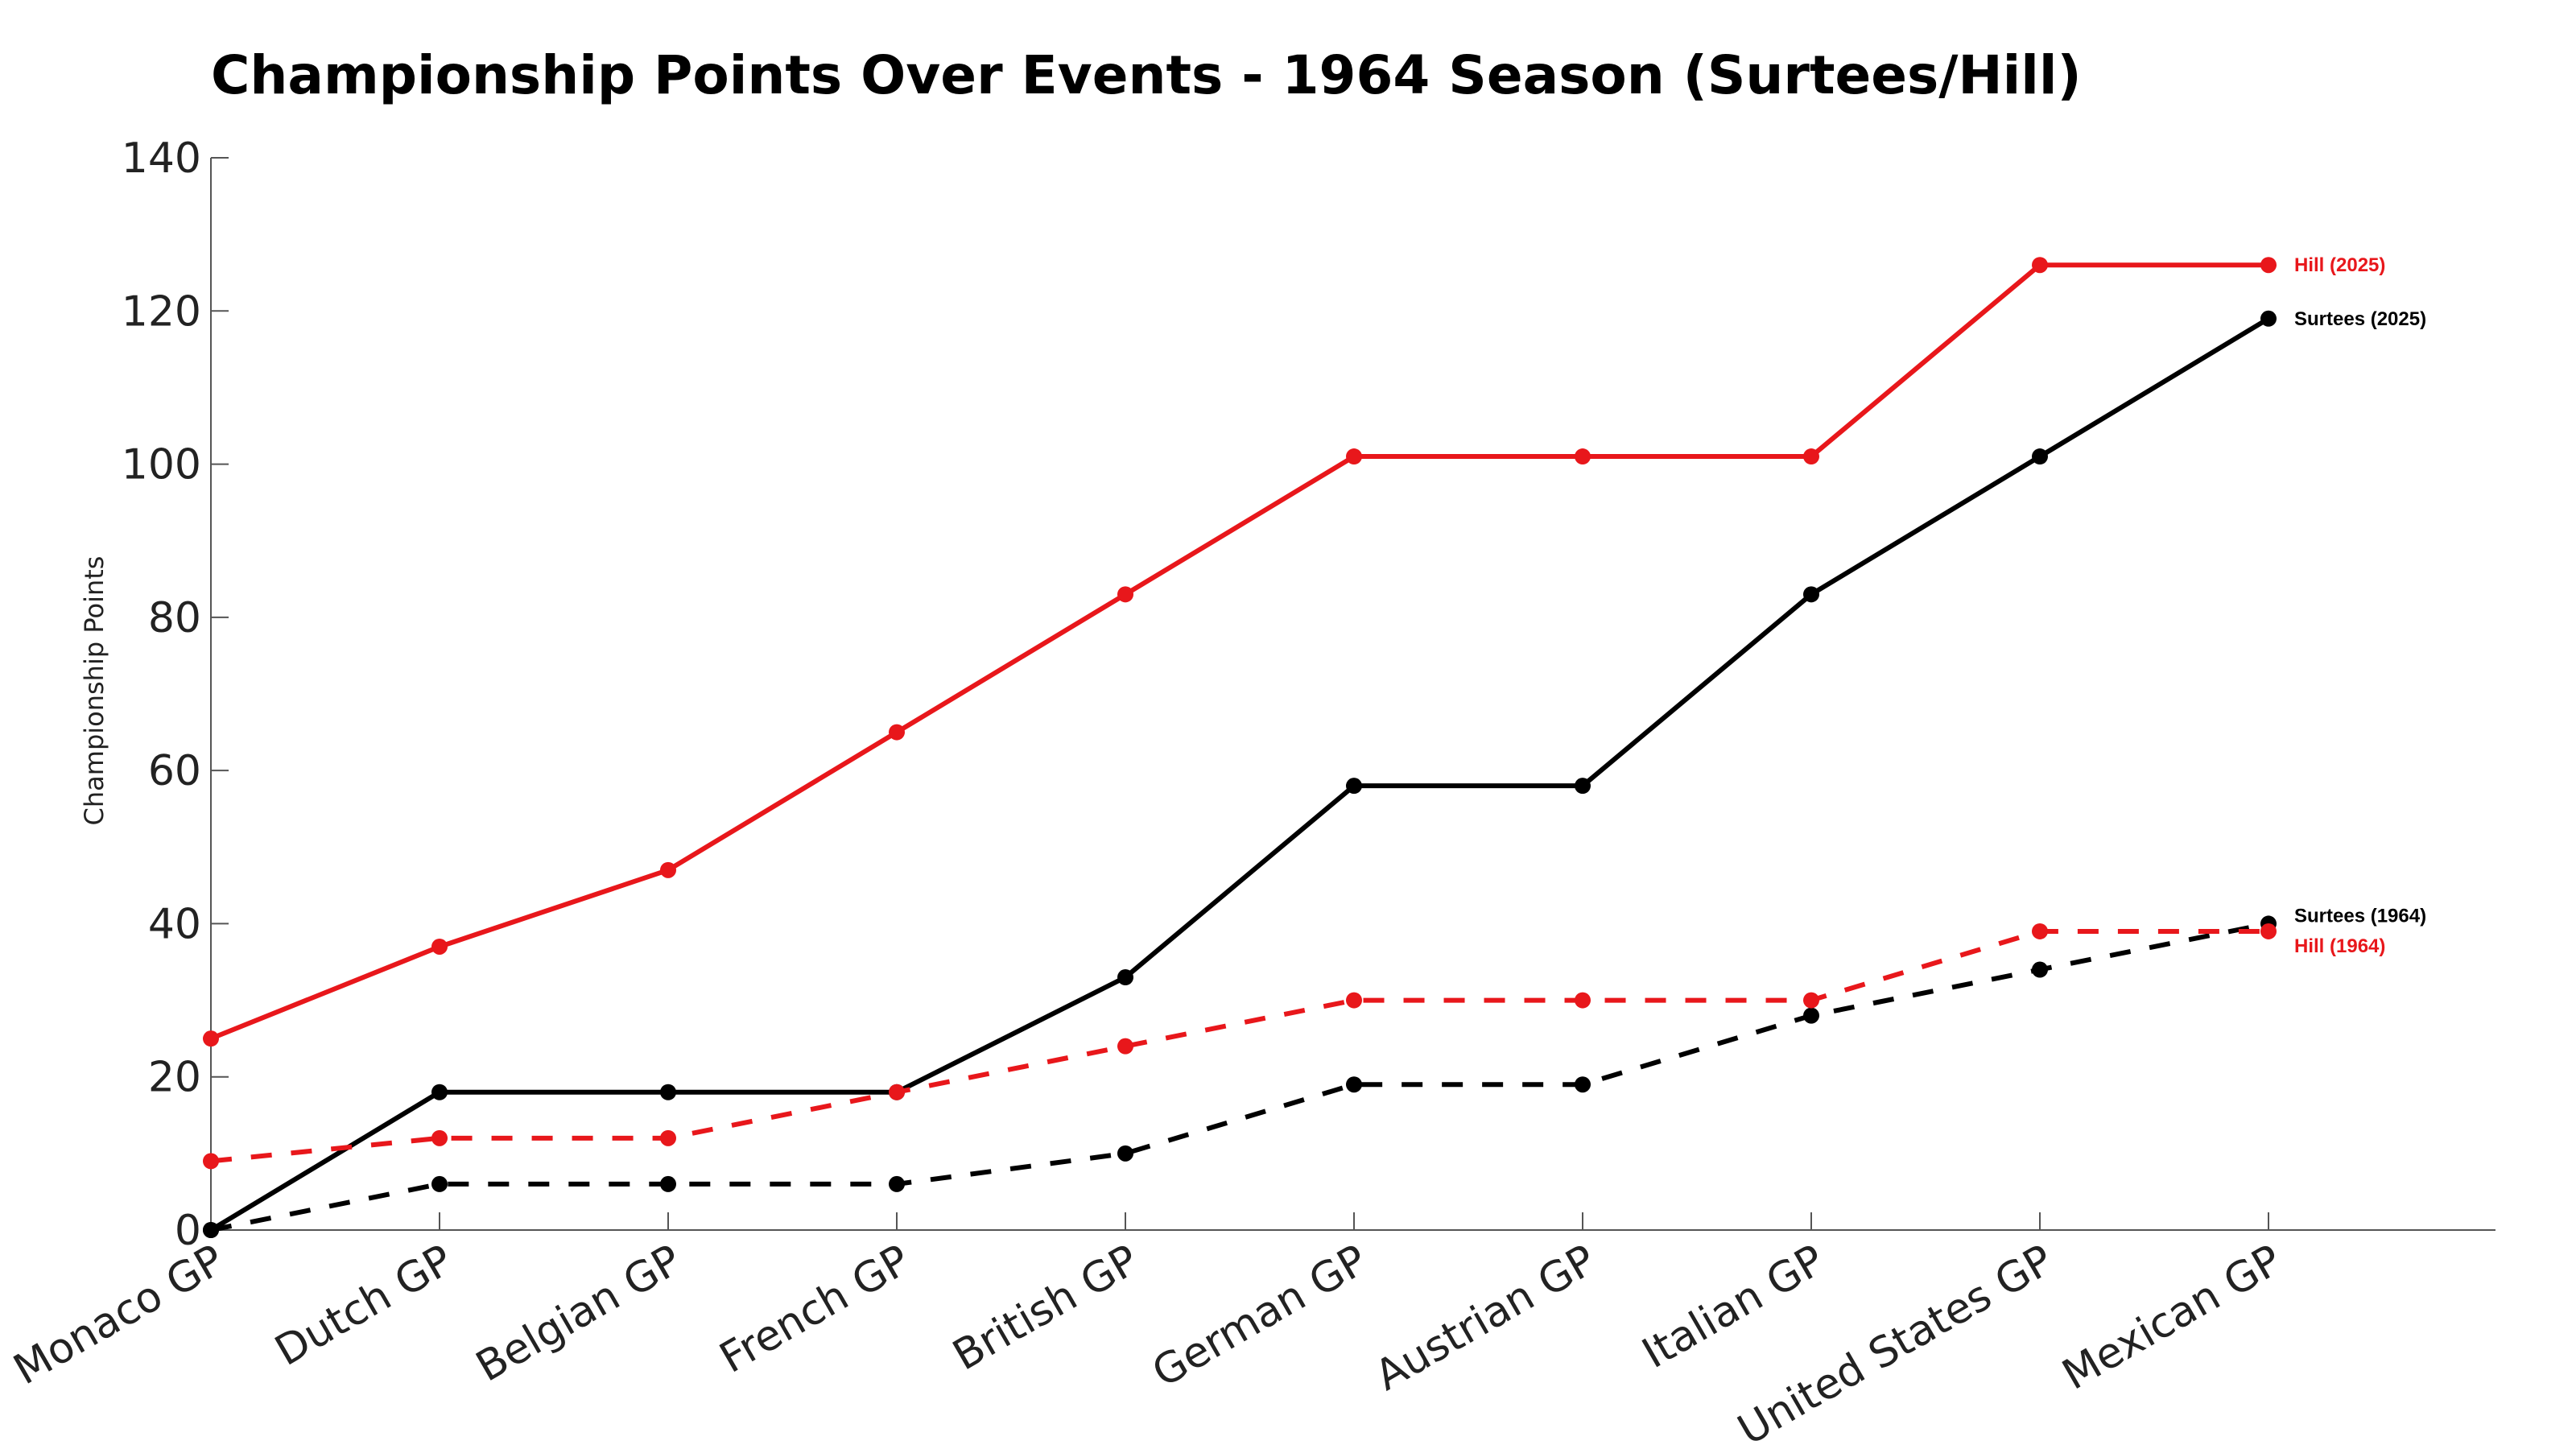  What do you see at coordinates (1045, 1308) in the screenshot?
I see `x-tick-label: British GP` at bounding box center [1045, 1308].